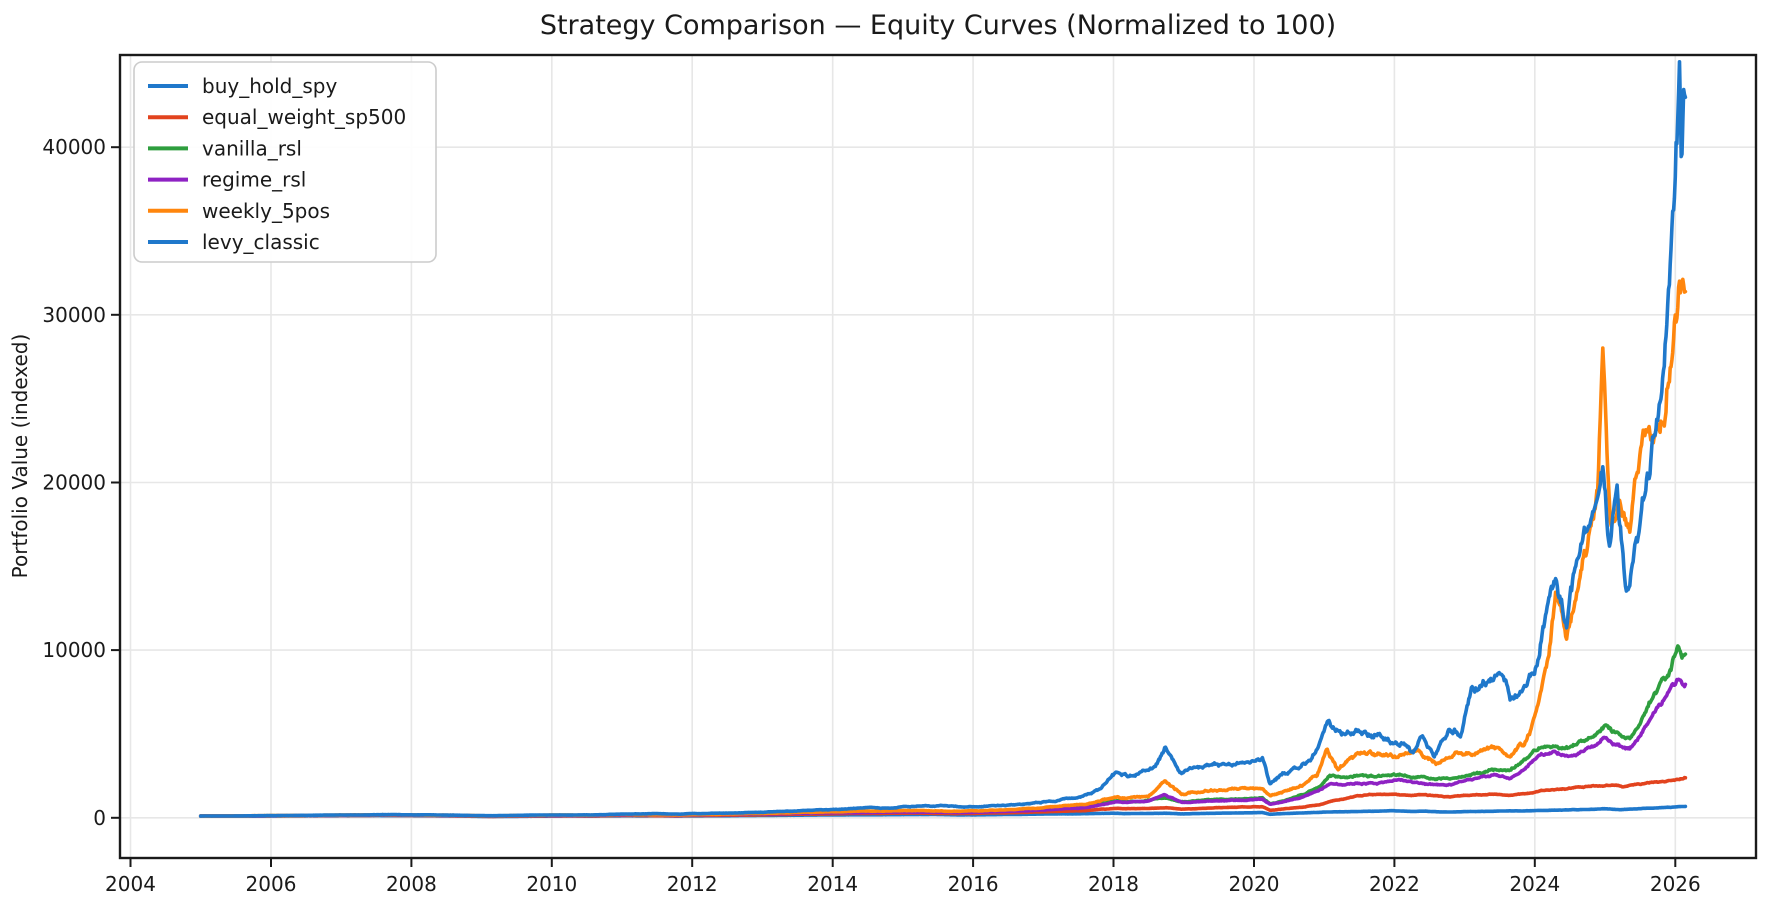 Image resolution: width=1770 pixels, height=907 pixels. I want to click on x-tick-label: 2016, so click(973, 884).